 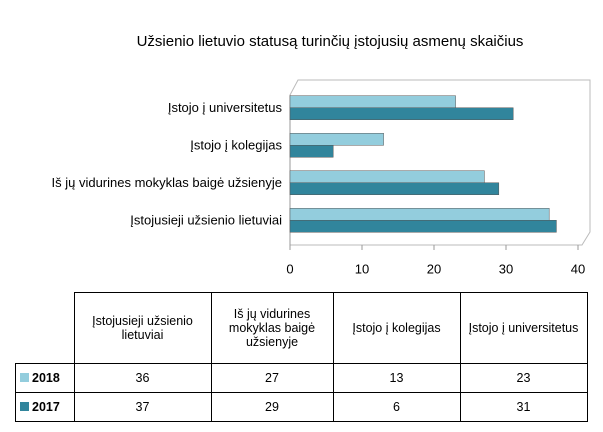 I want to click on corner-cell, so click(x=45, y=328).